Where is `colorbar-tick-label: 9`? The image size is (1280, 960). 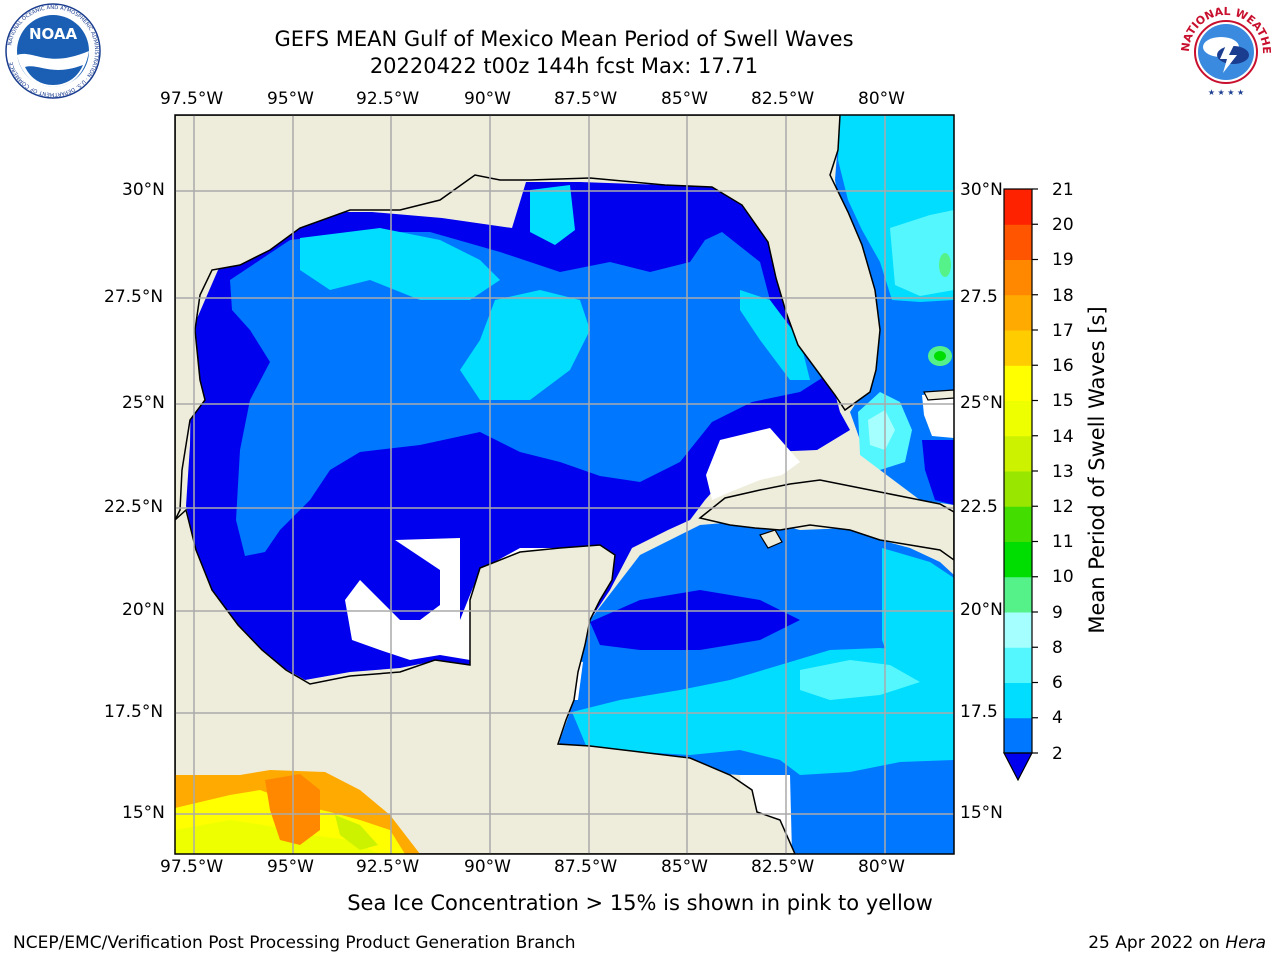
colorbar-tick-label: 9 is located at coordinates (1057, 613).